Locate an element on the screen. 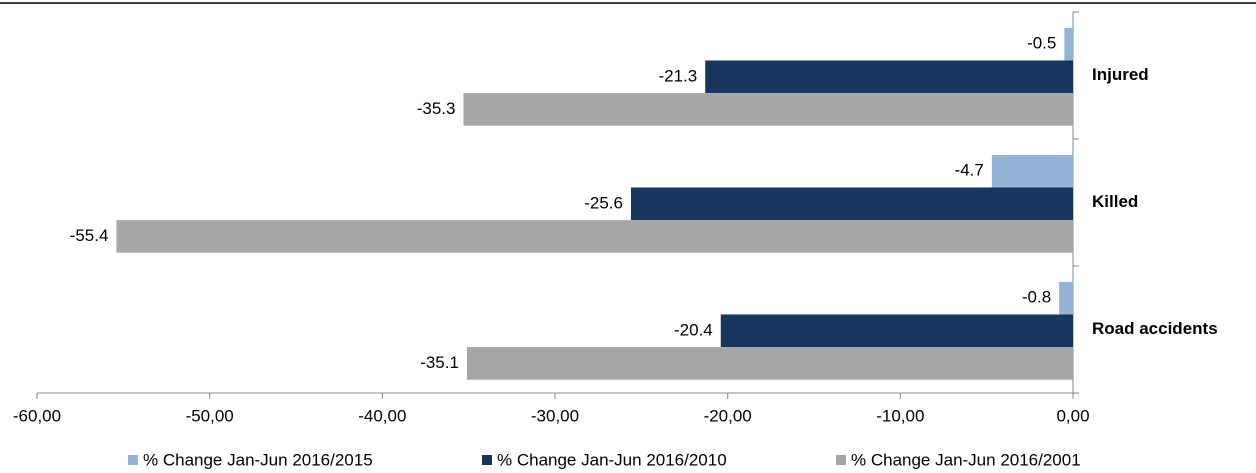 The image size is (1256, 473). value-label: -0.8 is located at coordinates (1036, 297).